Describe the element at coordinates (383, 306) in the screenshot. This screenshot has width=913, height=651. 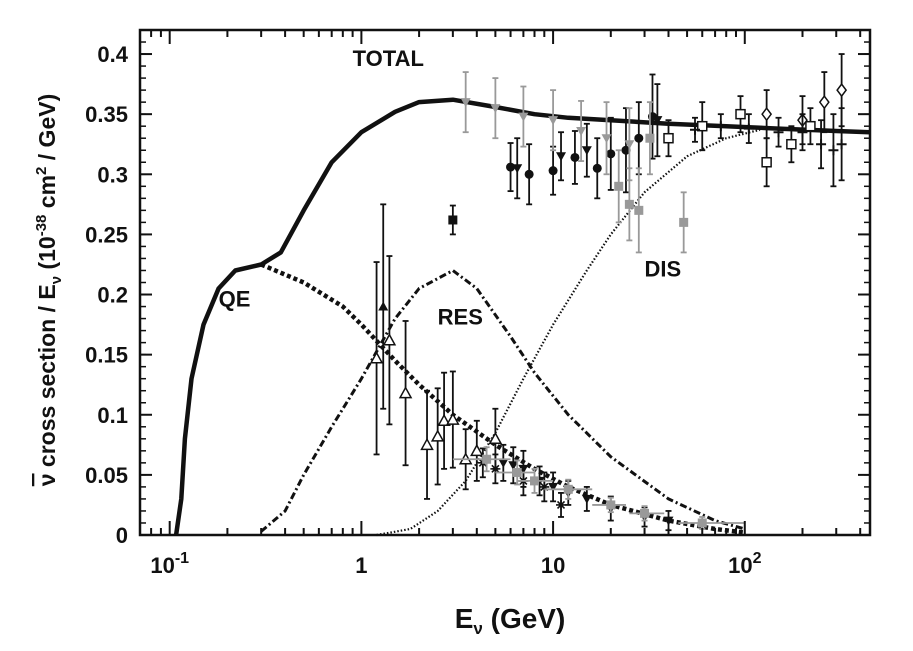
I see `marker-triangle-up` at that location.